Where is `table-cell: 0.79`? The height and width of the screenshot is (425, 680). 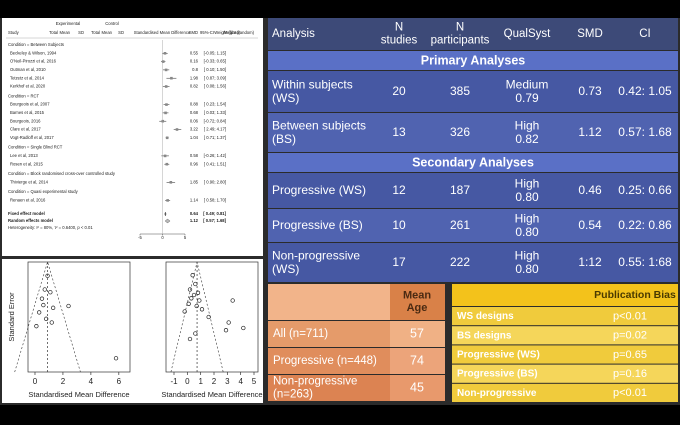
table-cell: 0.79 is located at coordinates (527, 98).